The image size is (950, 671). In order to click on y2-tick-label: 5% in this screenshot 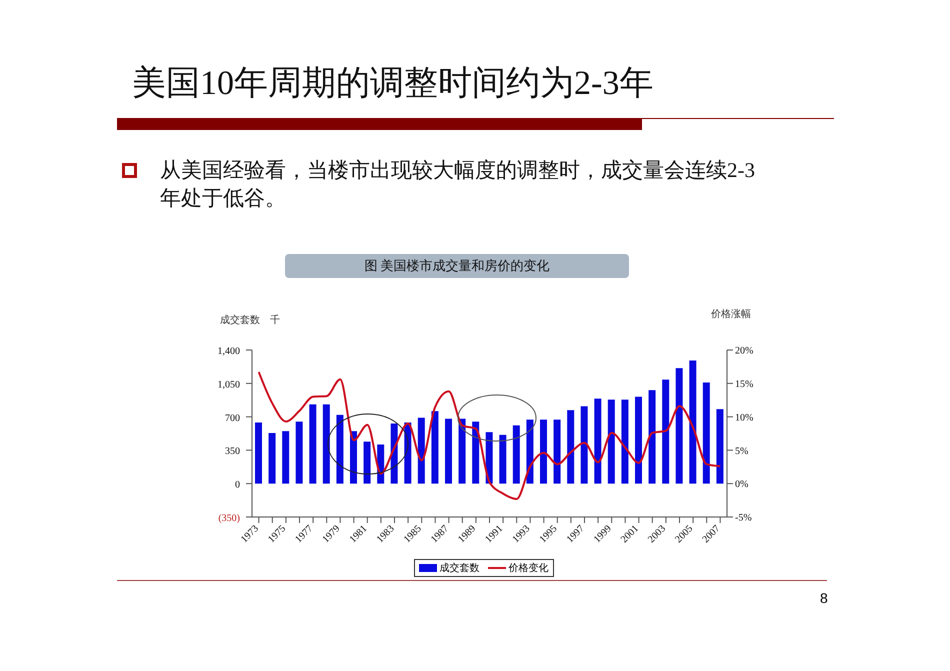, I will do `click(741, 451)`.